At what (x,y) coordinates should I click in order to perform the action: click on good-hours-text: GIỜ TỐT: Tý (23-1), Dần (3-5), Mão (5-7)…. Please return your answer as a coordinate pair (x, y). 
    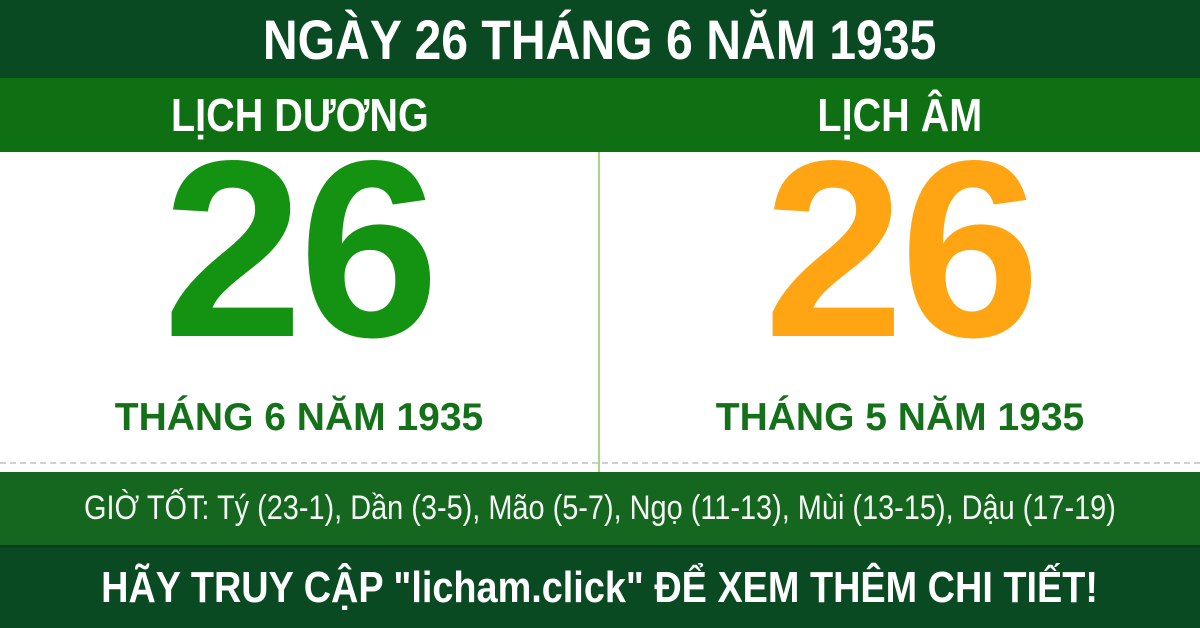
    Looking at the image, I should click on (600, 508).